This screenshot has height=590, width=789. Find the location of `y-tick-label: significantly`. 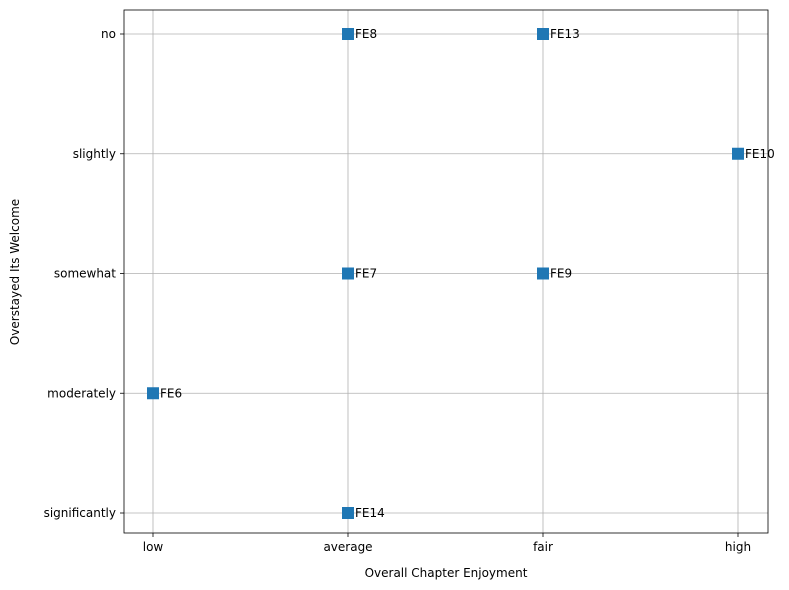

y-tick-label: significantly is located at coordinates (80, 513).